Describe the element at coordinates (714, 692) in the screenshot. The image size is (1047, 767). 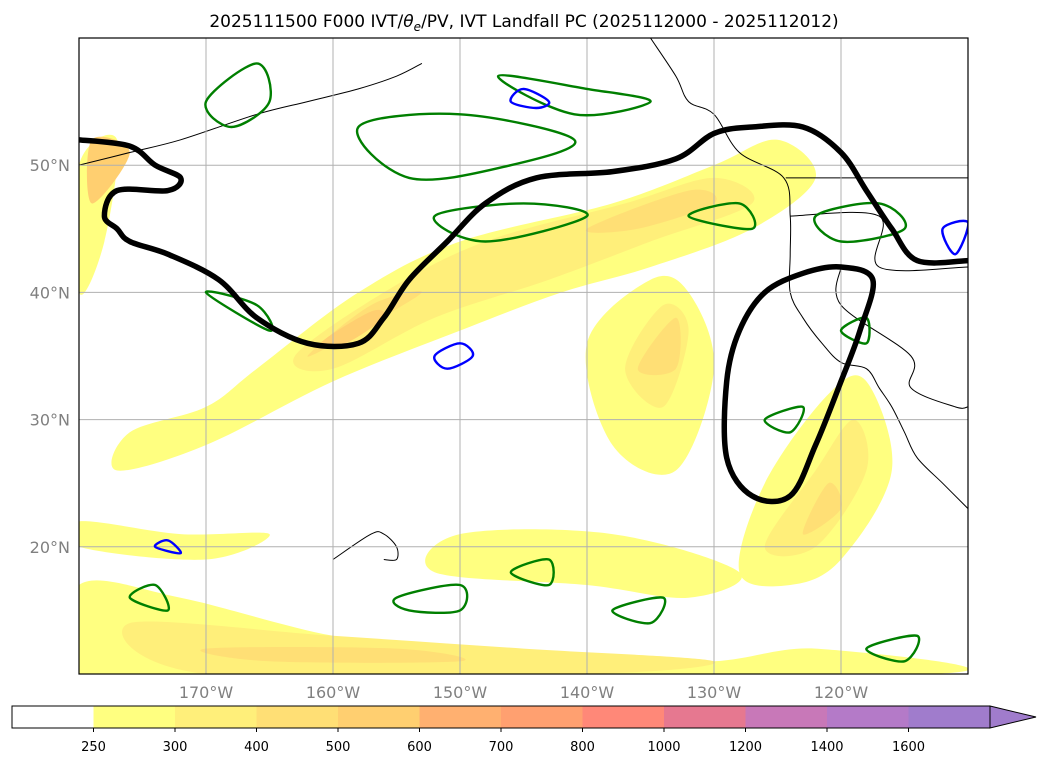
I see `lon-tick-label: 130°W` at that location.